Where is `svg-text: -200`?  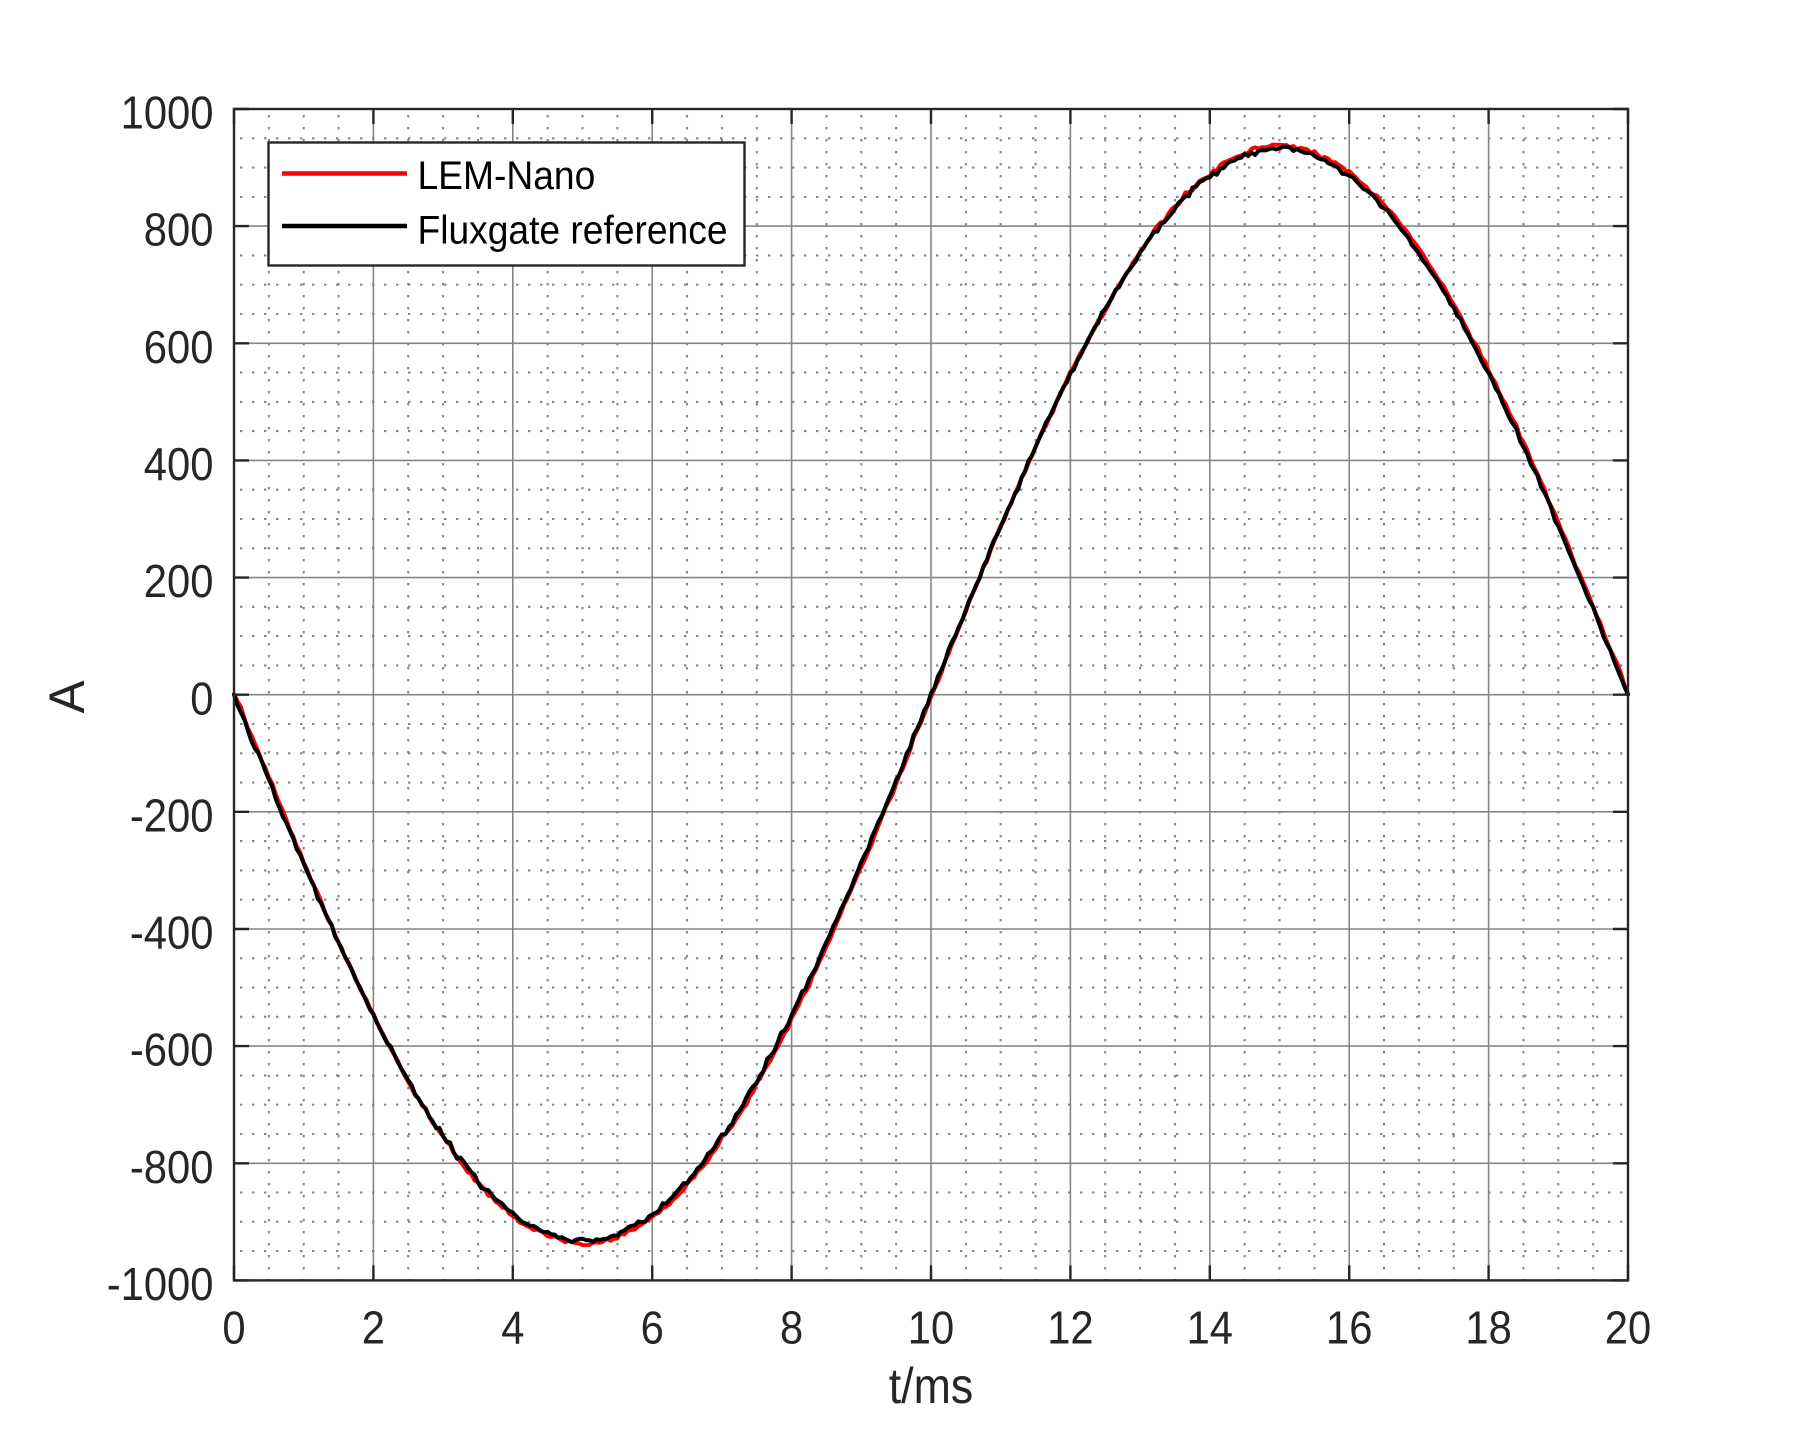 svg-text: -200 is located at coordinates (172, 815).